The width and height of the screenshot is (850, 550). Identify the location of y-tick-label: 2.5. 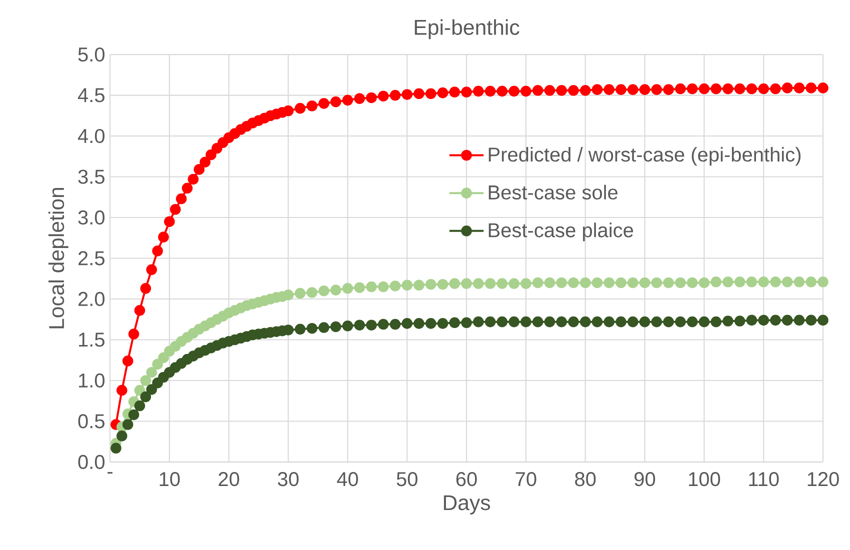
(91, 258).